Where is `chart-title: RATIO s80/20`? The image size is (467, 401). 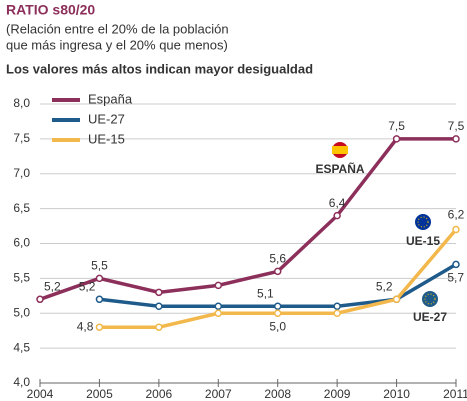
chart-title: RATIO s80/20 is located at coordinates (50, 10).